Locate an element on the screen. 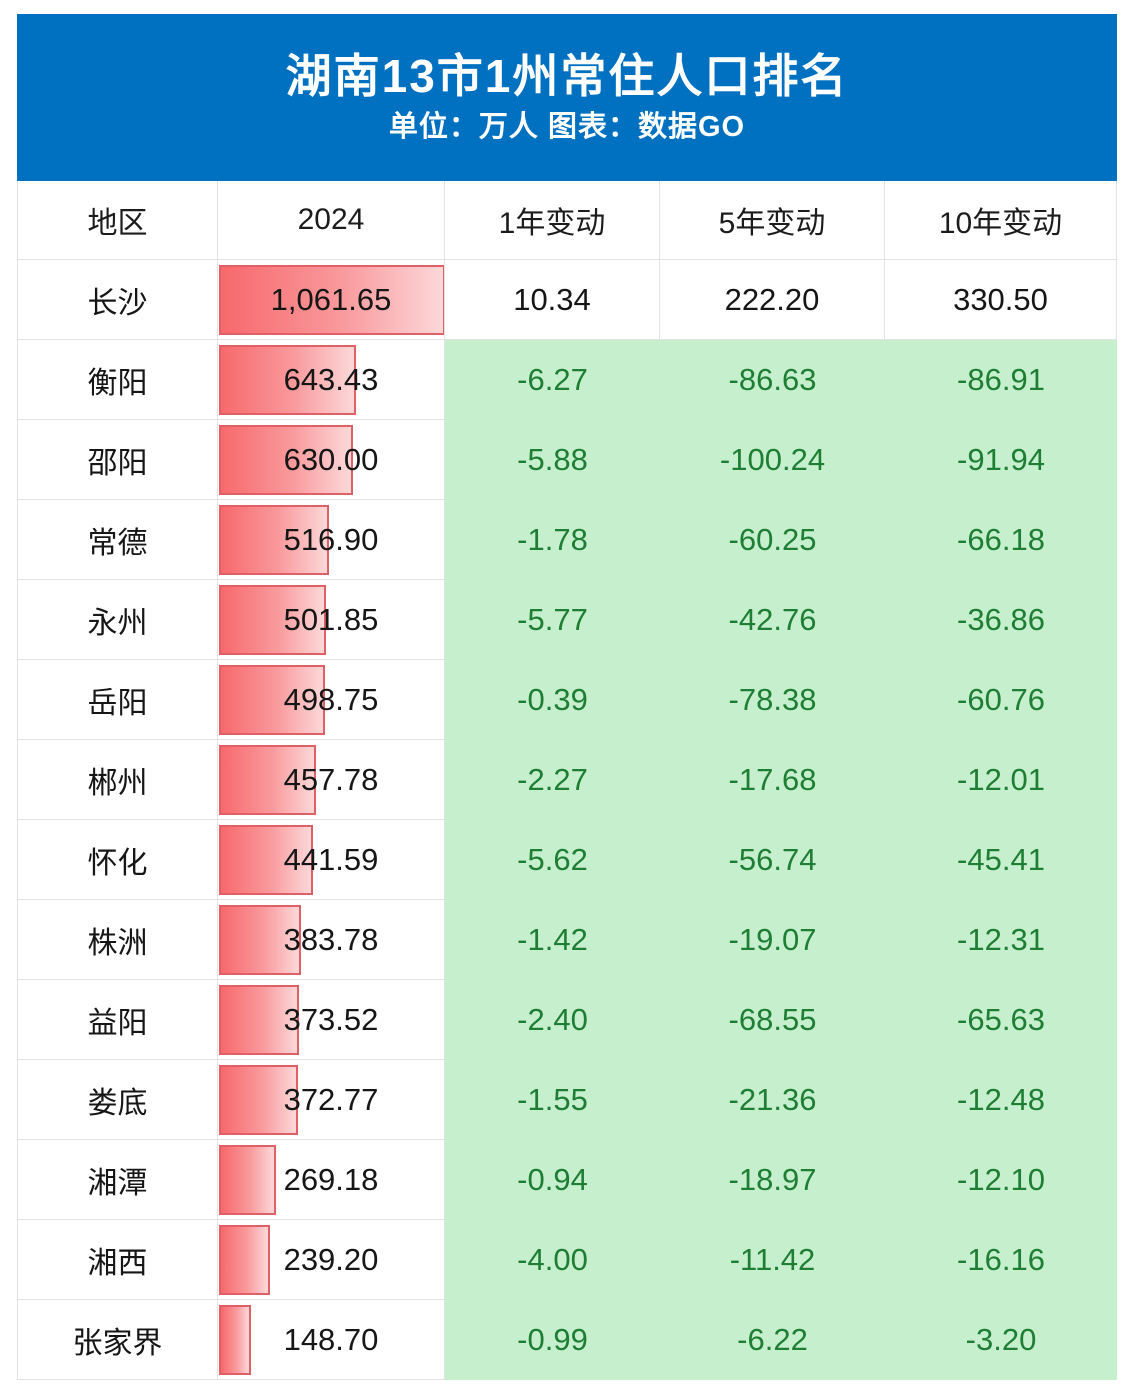 This screenshot has height=1398, width=1134. change-cell-10yr: -65.63 is located at coordinates (1001, 1020).